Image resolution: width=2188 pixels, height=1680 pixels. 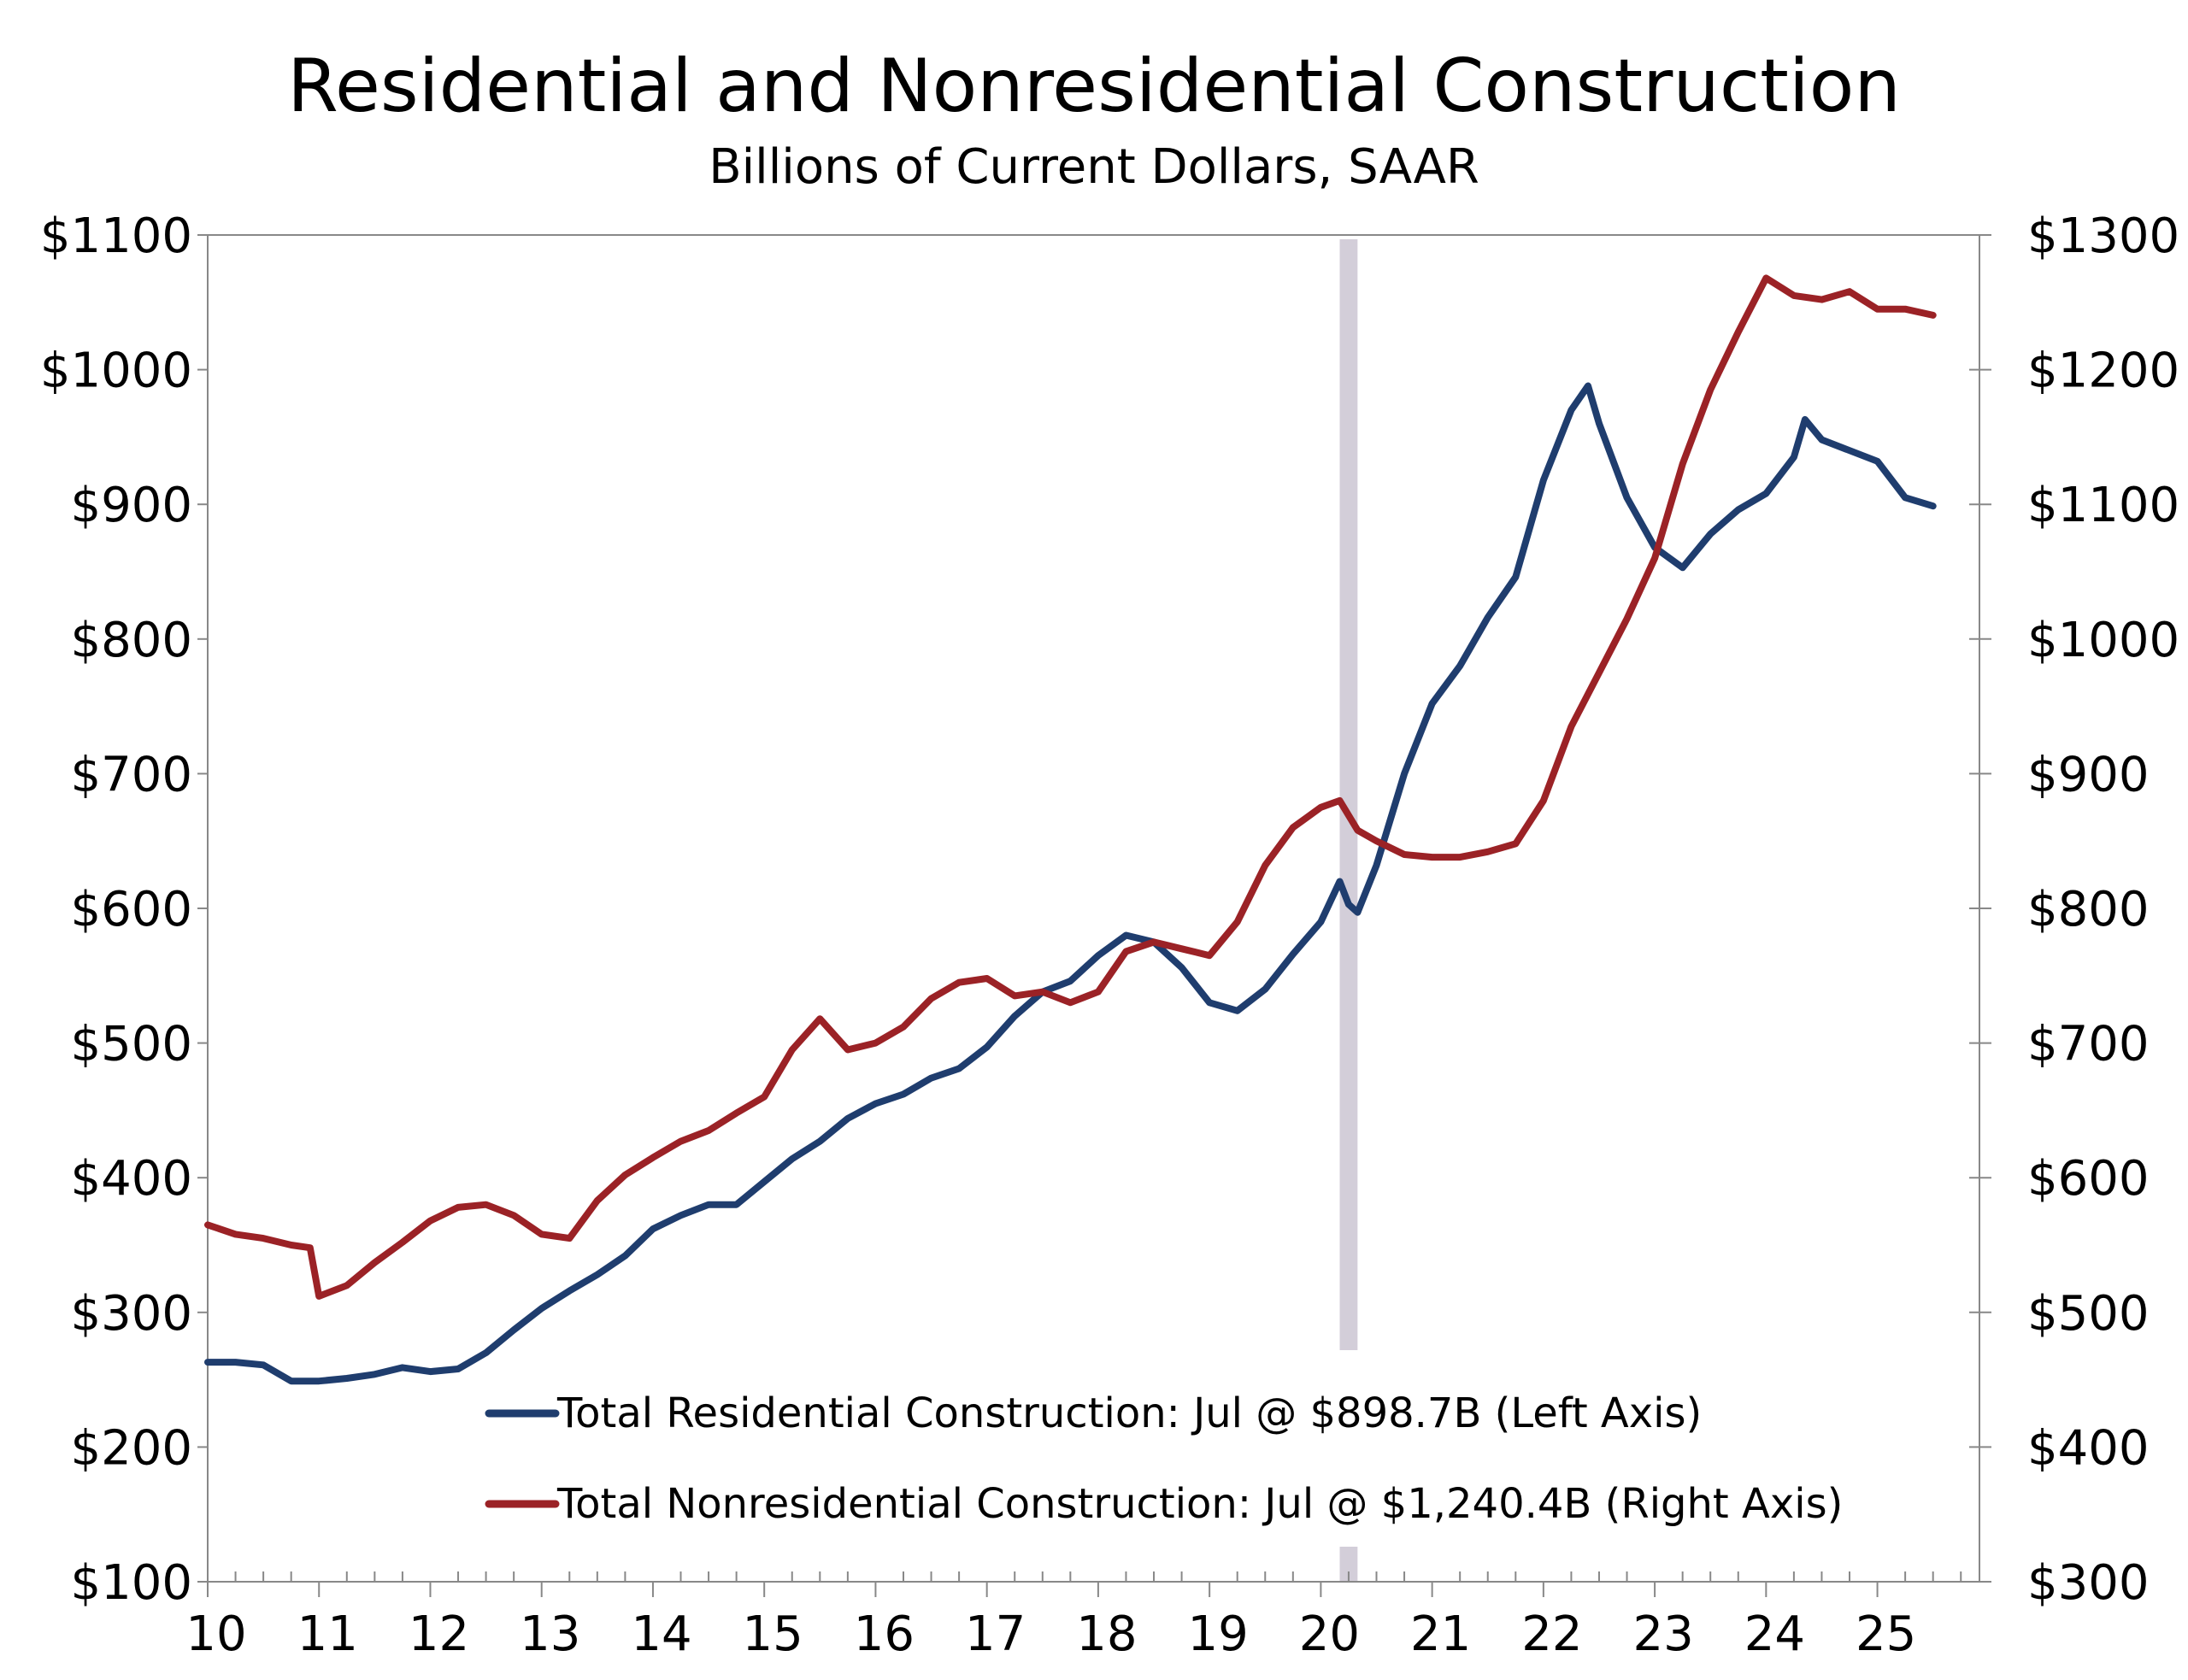 I want to click on right-tick-label: $1100, so click(x=2103, y=505).